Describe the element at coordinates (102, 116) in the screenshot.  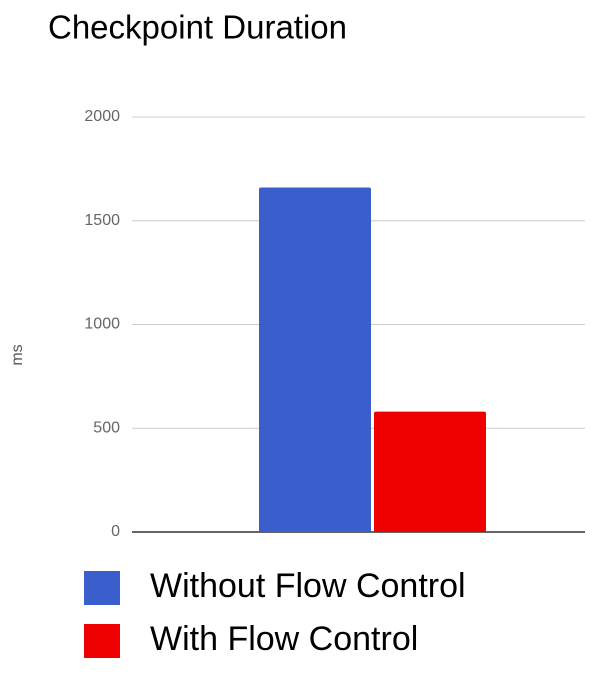
I see `y-tick-label: 2000` at that location.